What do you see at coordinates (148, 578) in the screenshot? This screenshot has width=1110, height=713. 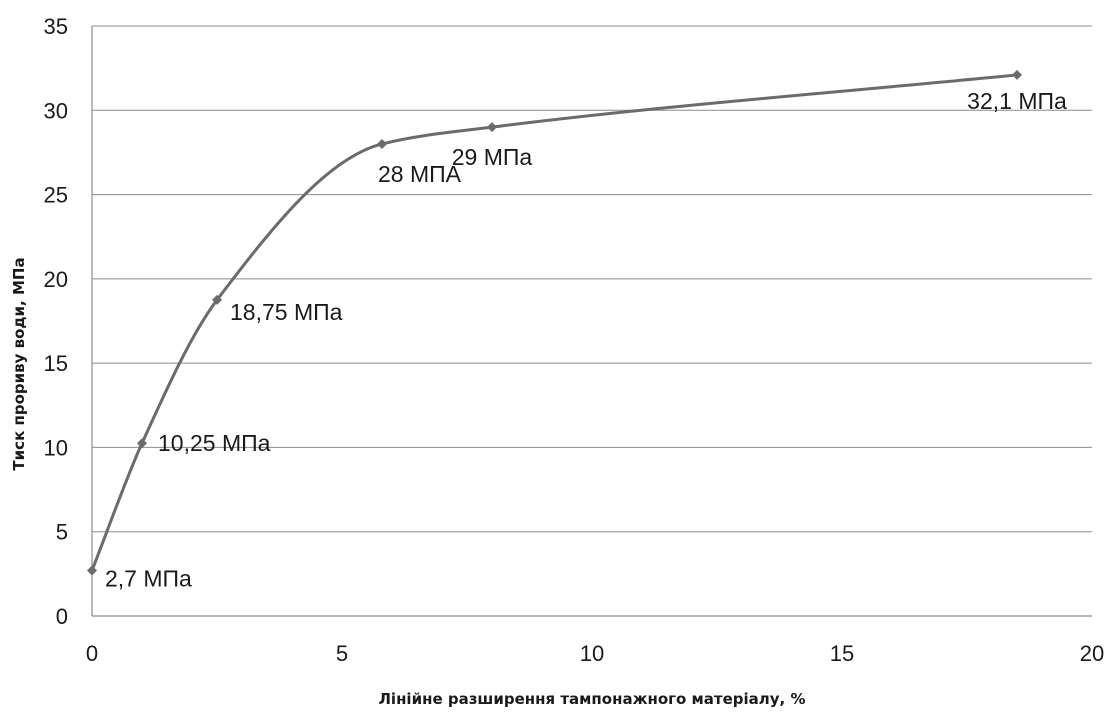 I see `data-label: 2,7 МПа` at bounding box center [148, 578].